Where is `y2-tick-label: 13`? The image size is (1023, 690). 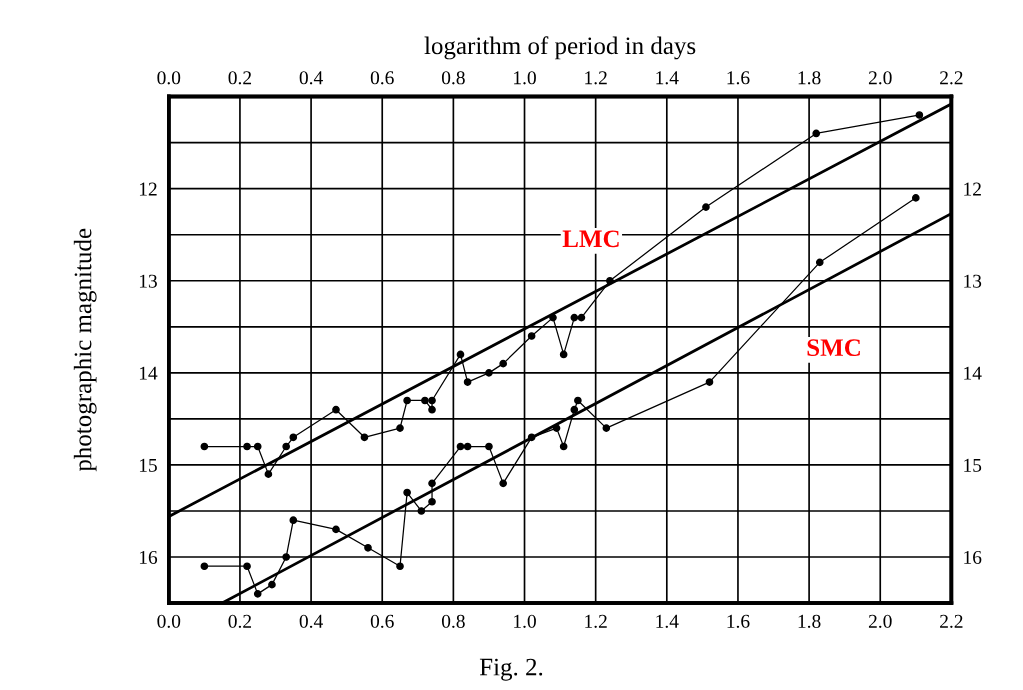
y2-tick-label: 13 is located at coordinates (973, 281).